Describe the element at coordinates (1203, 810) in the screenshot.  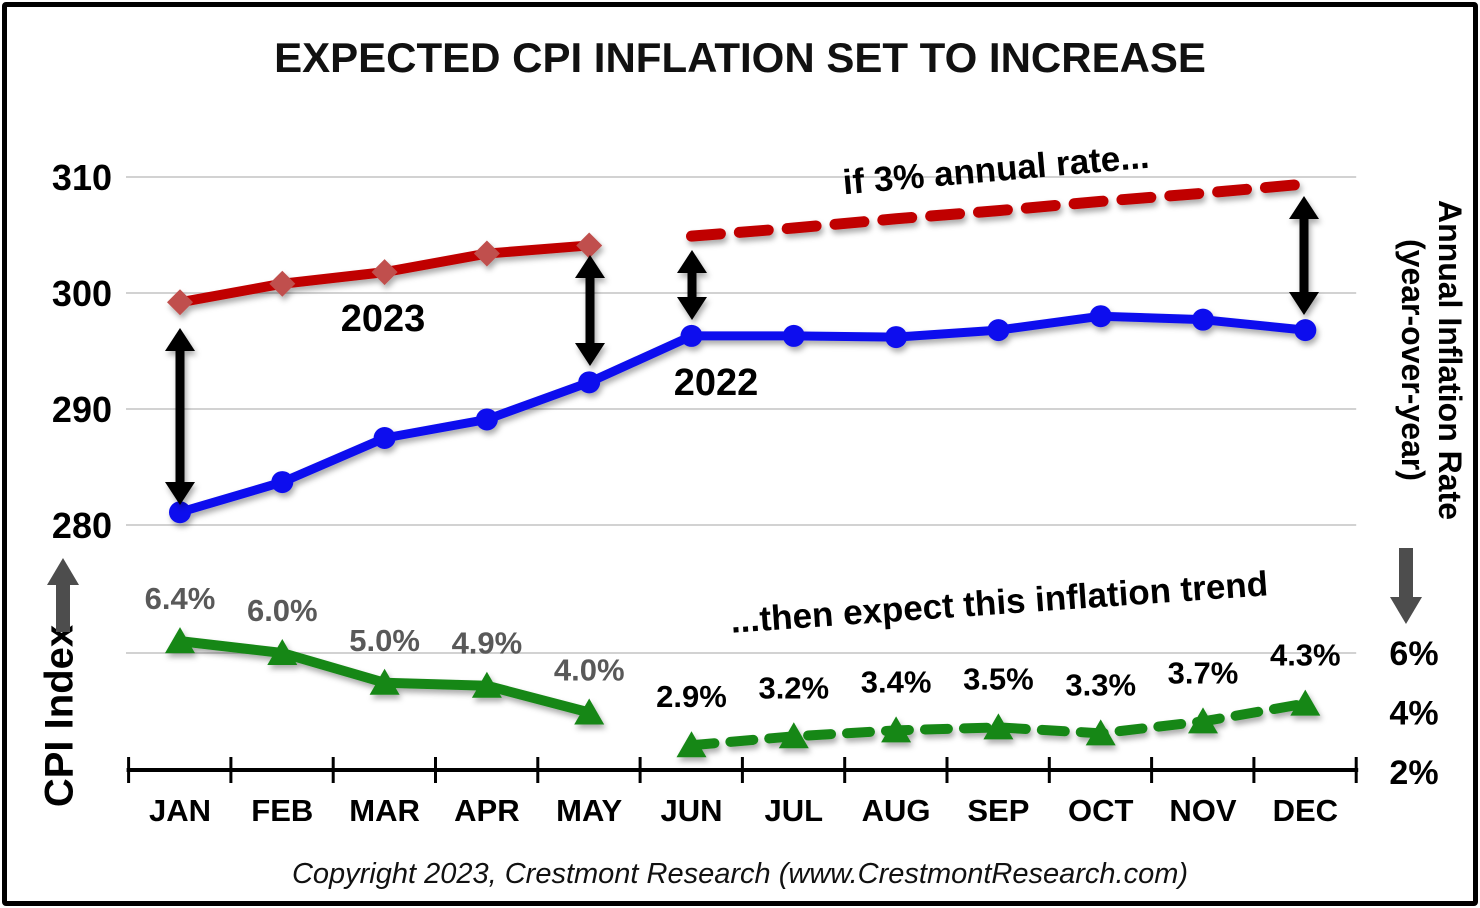
I see `month-label: NOV` at that location.